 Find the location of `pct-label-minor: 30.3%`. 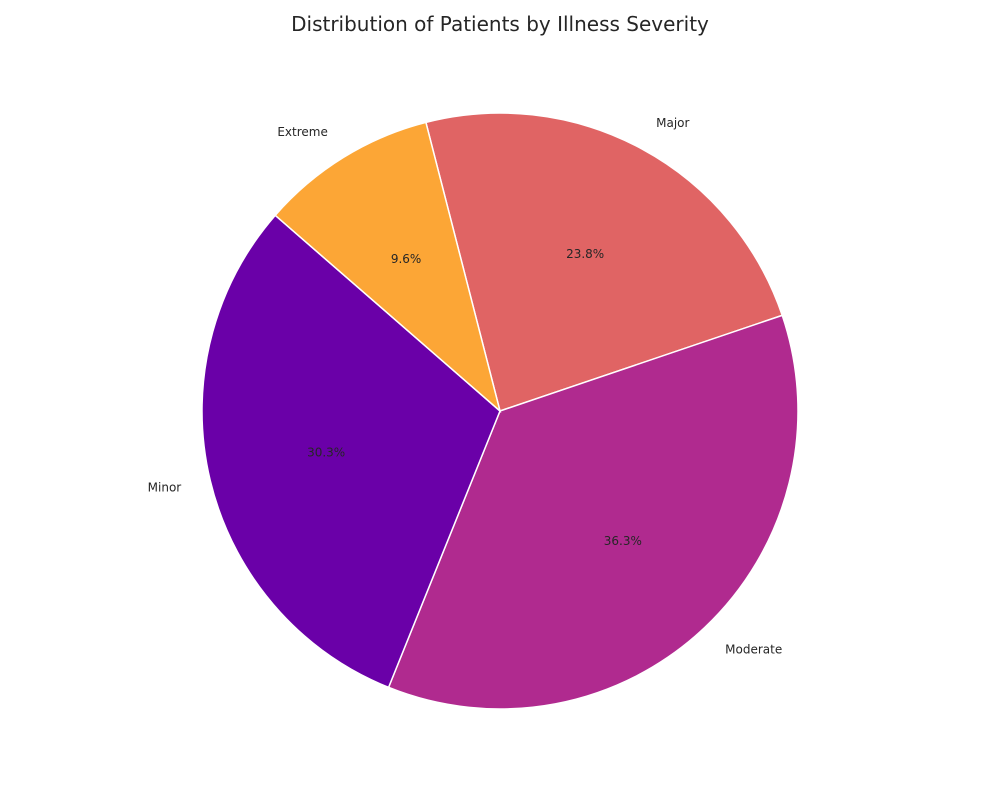

pct-label-minor: 30.3% is located at coordinates (326, 453).